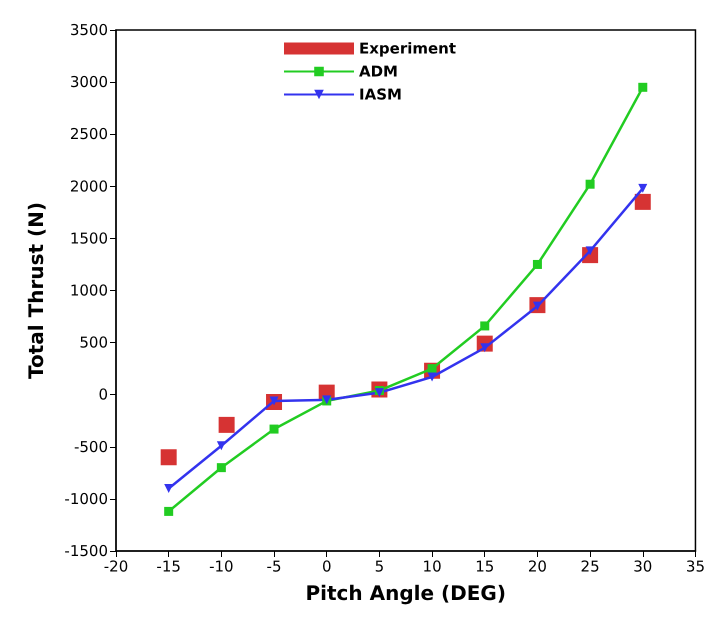  Describe the element at coordinates (103, 395) in the screenshot. I see `y-tick-label: 0` at that location.